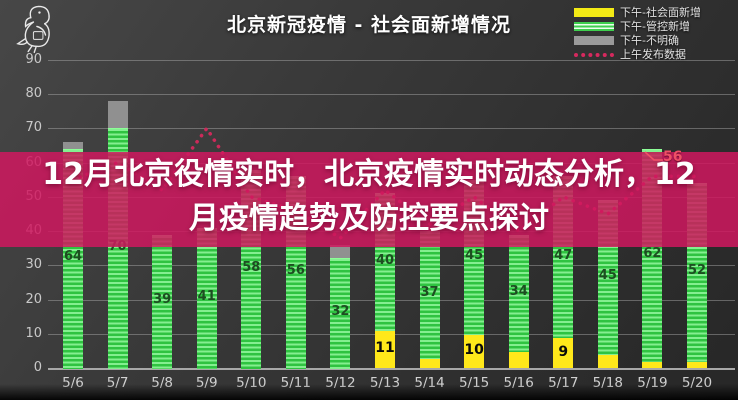 The image size is (738, 400). I want to click on bar-value-label: 40, so click(385, 260).